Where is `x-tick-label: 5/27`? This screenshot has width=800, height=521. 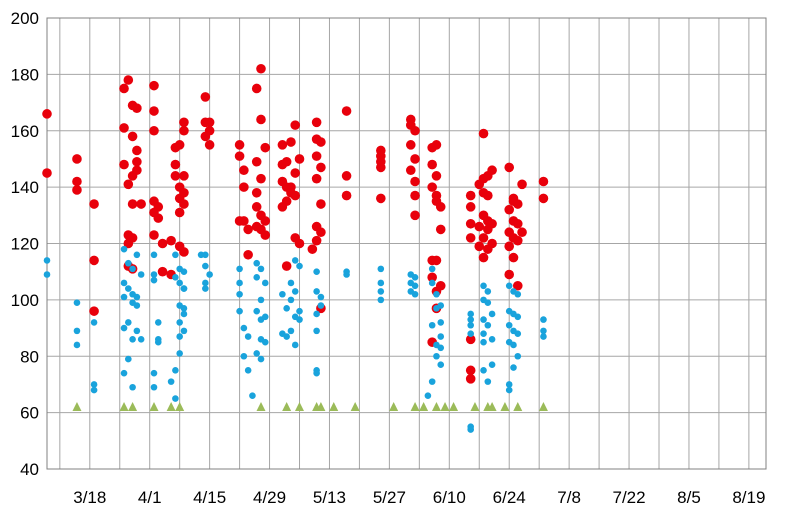
x-tick-label: 5/27 is located at coordinates (389, 497).